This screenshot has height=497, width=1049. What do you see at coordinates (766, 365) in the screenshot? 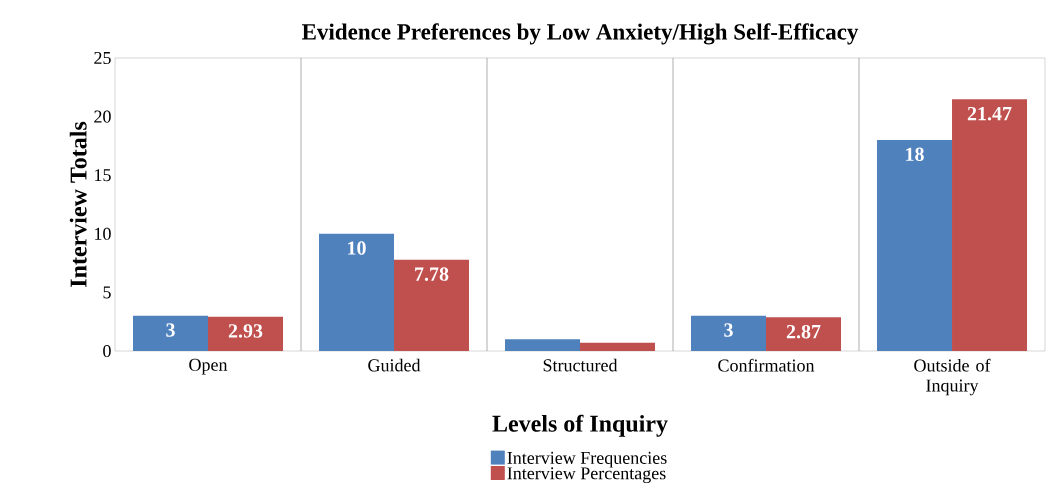
I see `x-tick-label: Confirmation` at bounding box center [766, 365].